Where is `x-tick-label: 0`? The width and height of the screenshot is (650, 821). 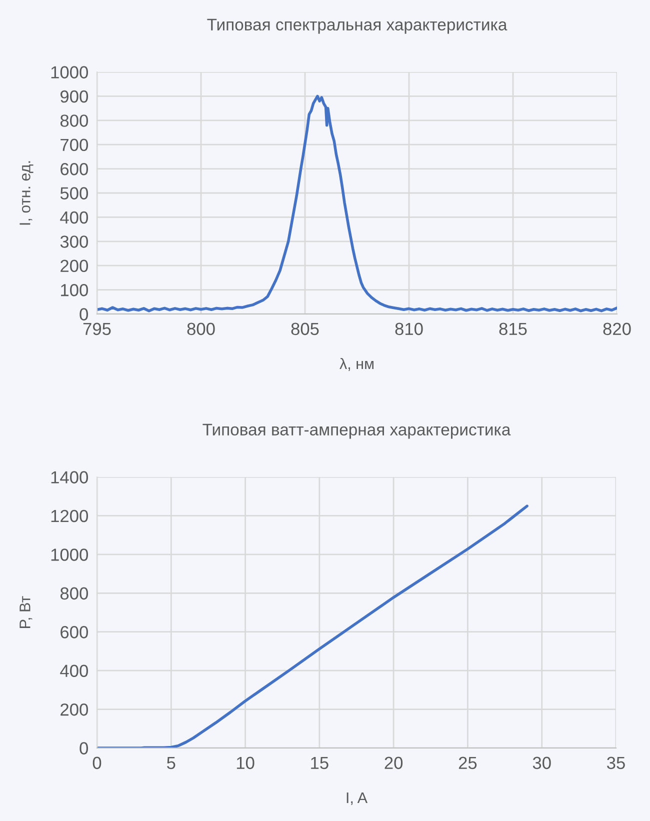
x-tick-label: 0 is located at coordinates (97, 763).